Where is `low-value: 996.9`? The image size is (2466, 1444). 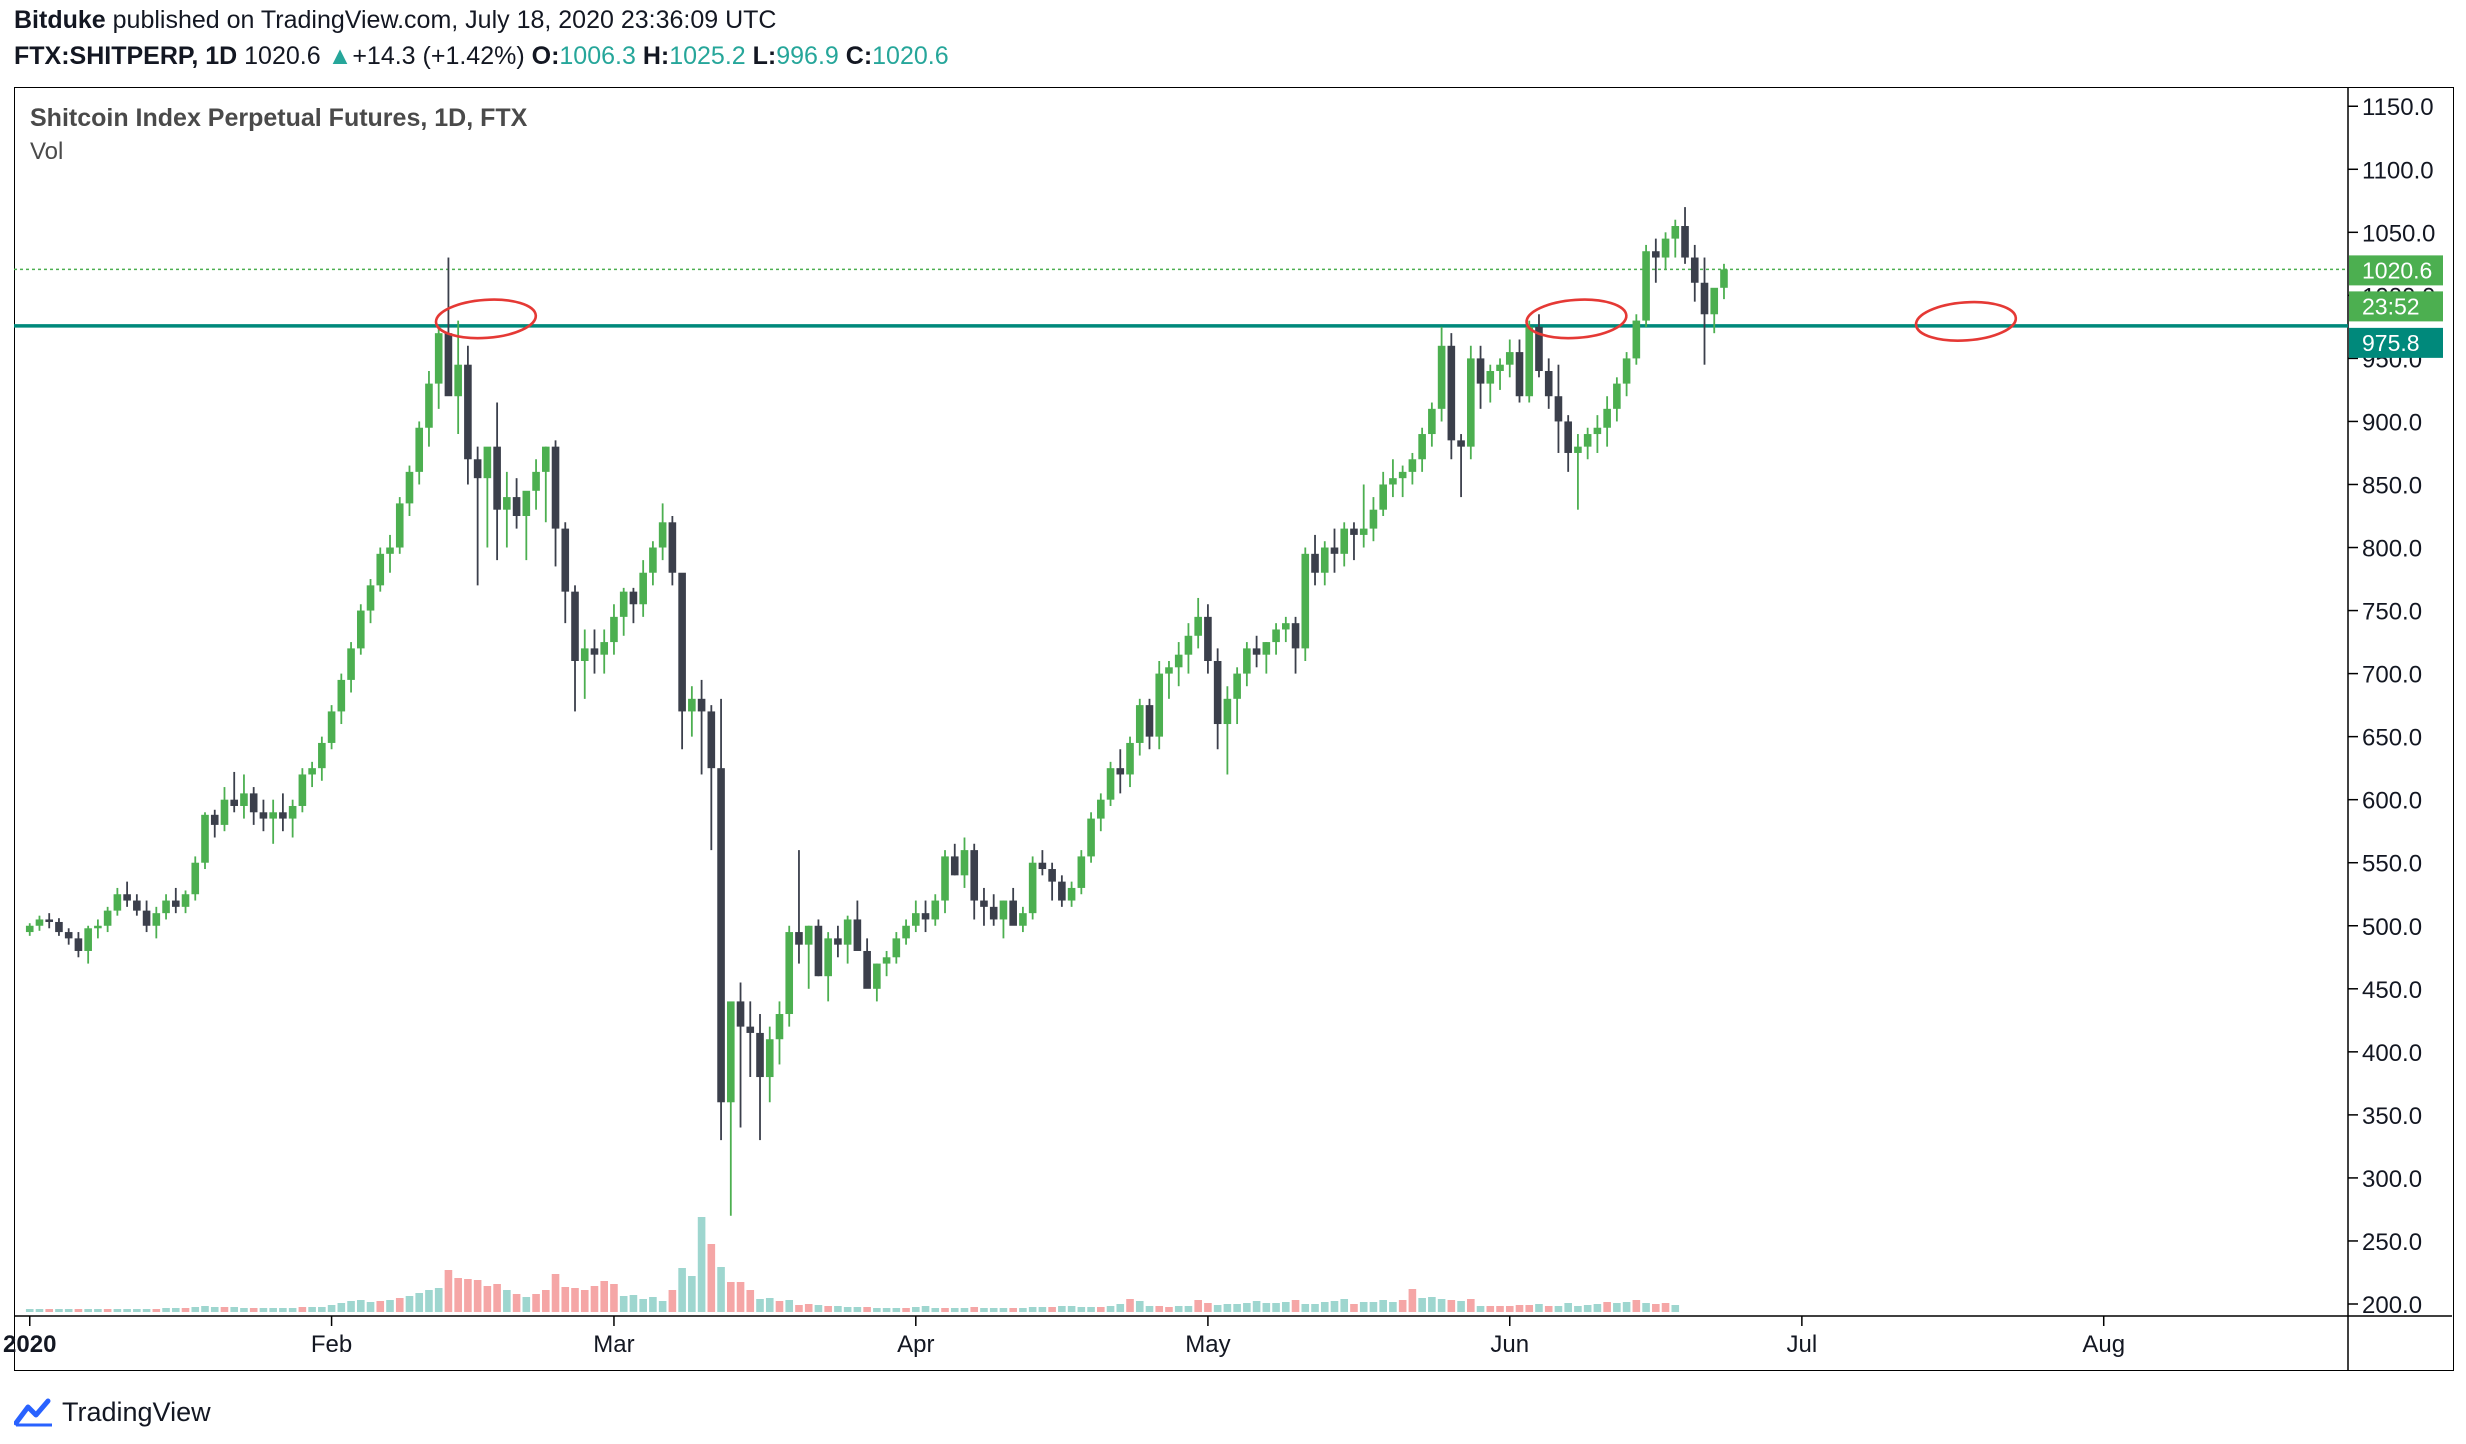 low-value: 996.9 is located at coordinates (807, 56).